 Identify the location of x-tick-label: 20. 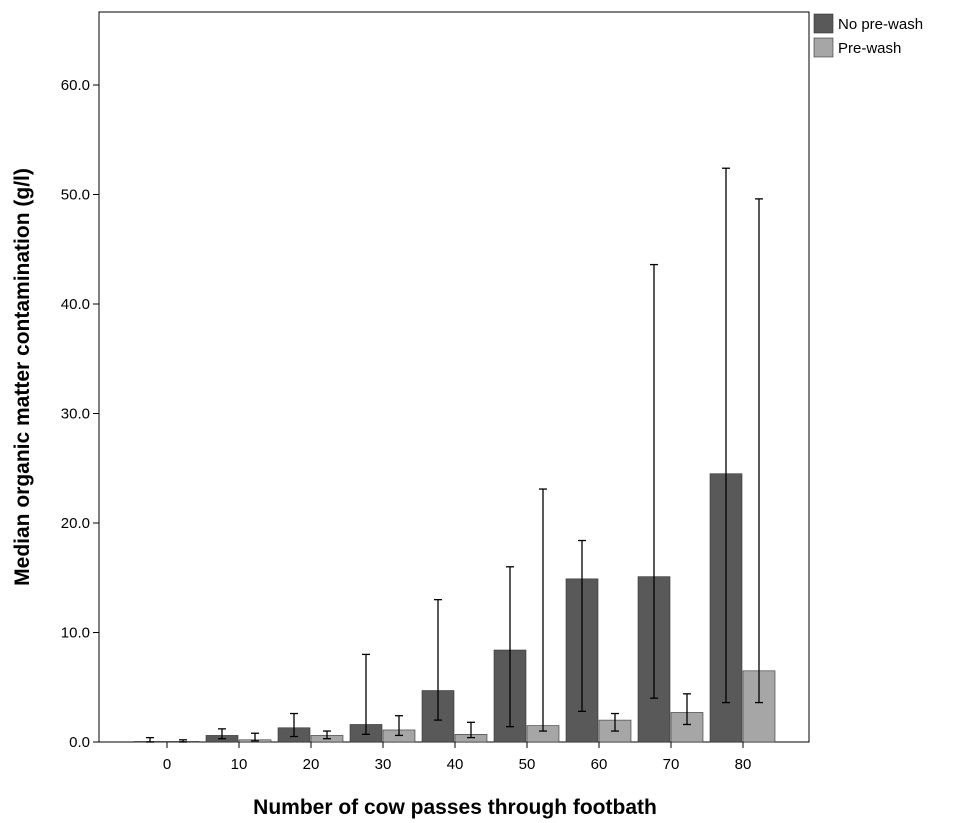
(311, 764).